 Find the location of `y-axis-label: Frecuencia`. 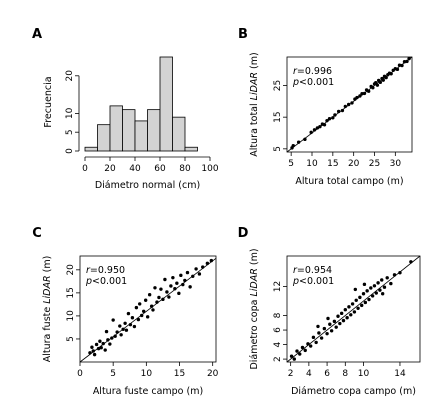

y-axis-label: Frecuencia is located at coordinates (48, 101).